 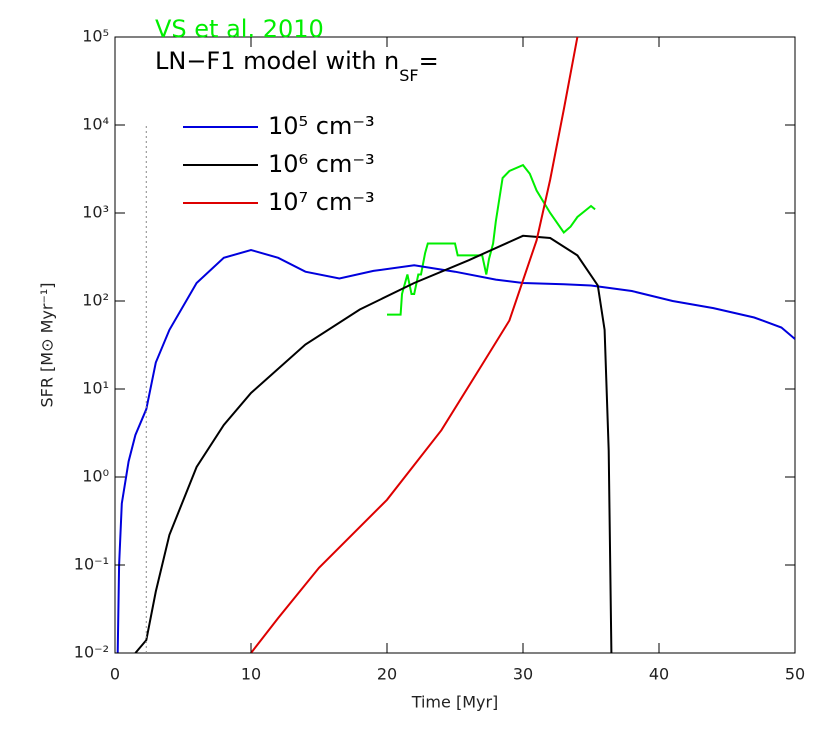 I want to click on y-tick-label: 10³, so click(x=95, y=212).